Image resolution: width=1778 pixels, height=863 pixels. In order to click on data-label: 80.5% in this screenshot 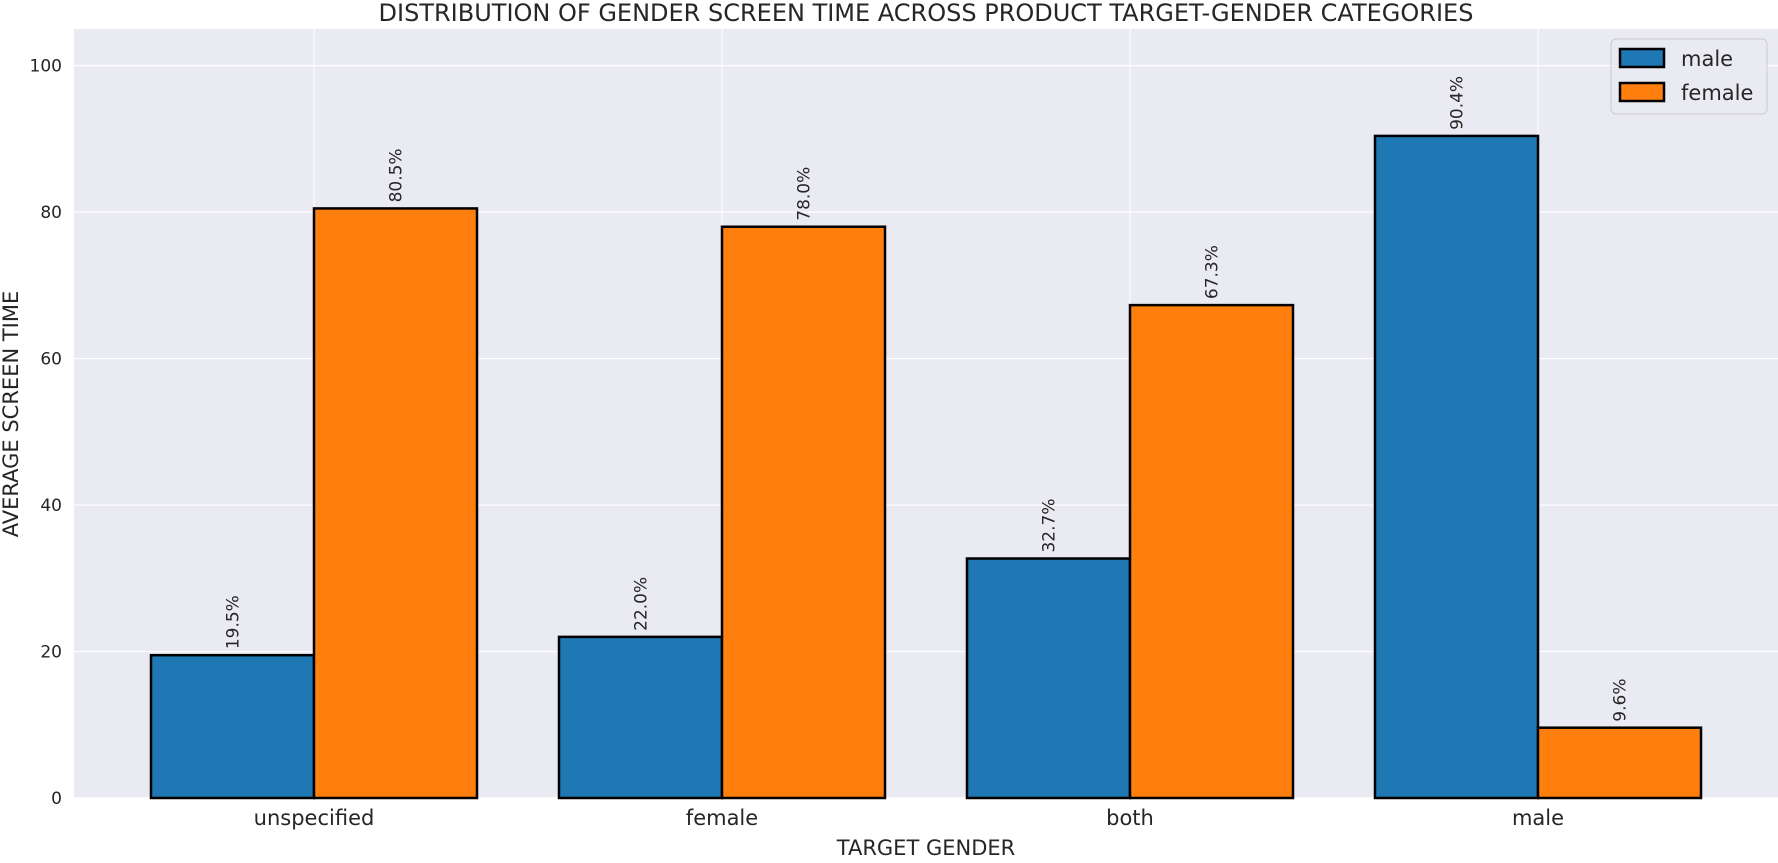, I will do `click(397, 175)`.